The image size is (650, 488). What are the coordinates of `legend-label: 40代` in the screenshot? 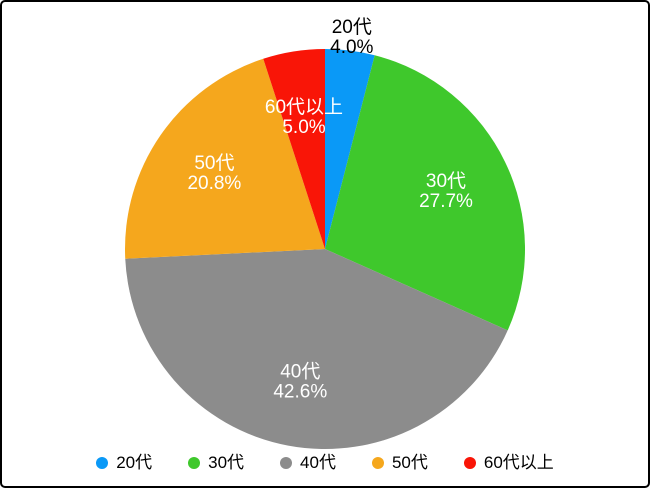 It's located at (318, 462).